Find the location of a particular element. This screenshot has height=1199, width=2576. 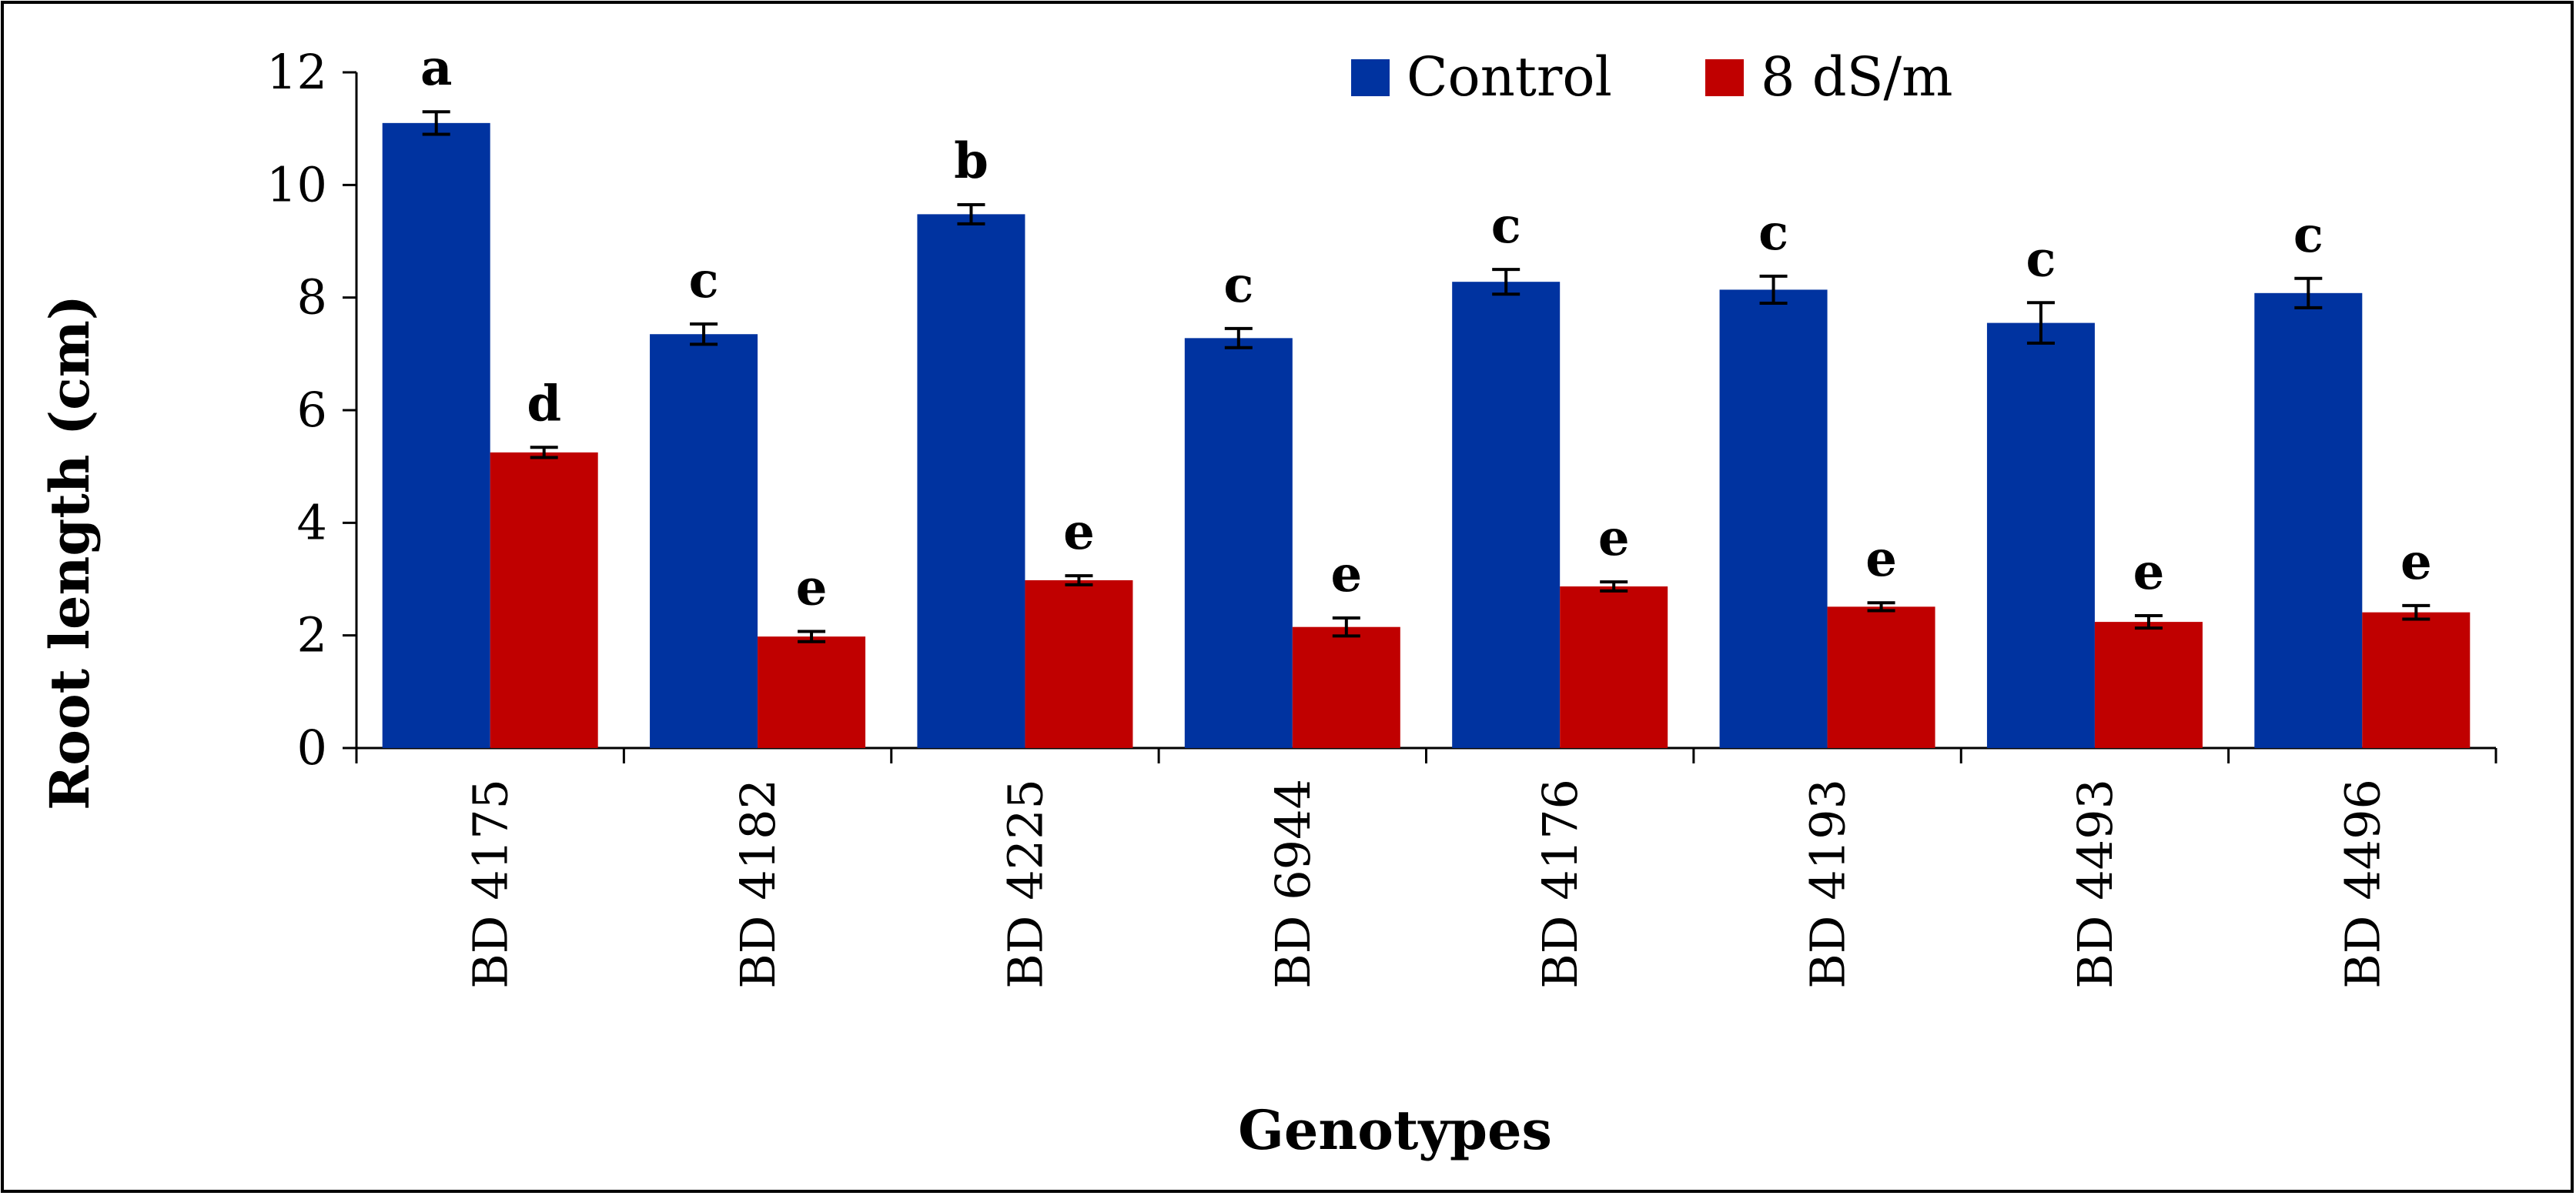

y-tick-label: 6 is located at coordinates (312, 410).